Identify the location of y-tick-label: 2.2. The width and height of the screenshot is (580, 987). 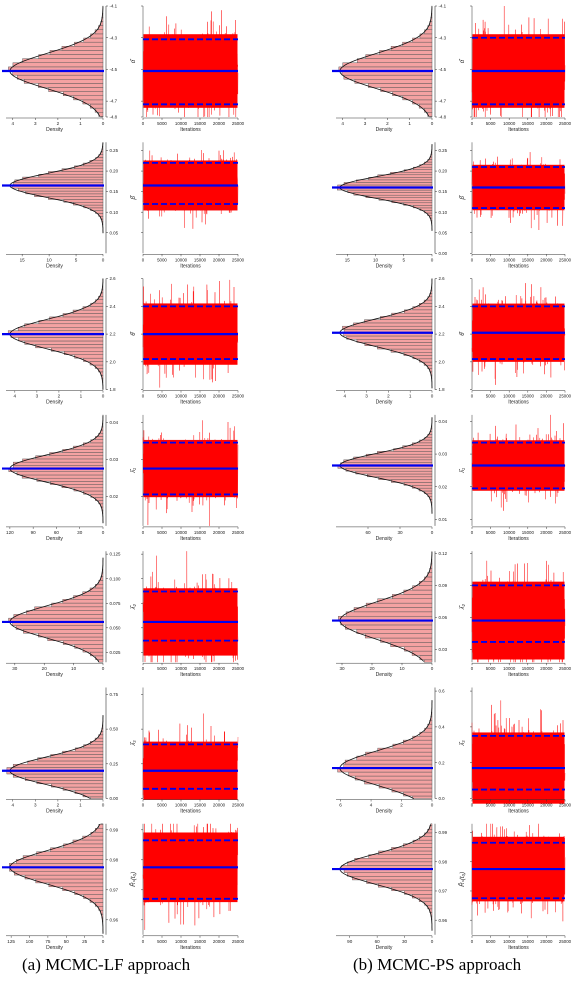
(113, 334).